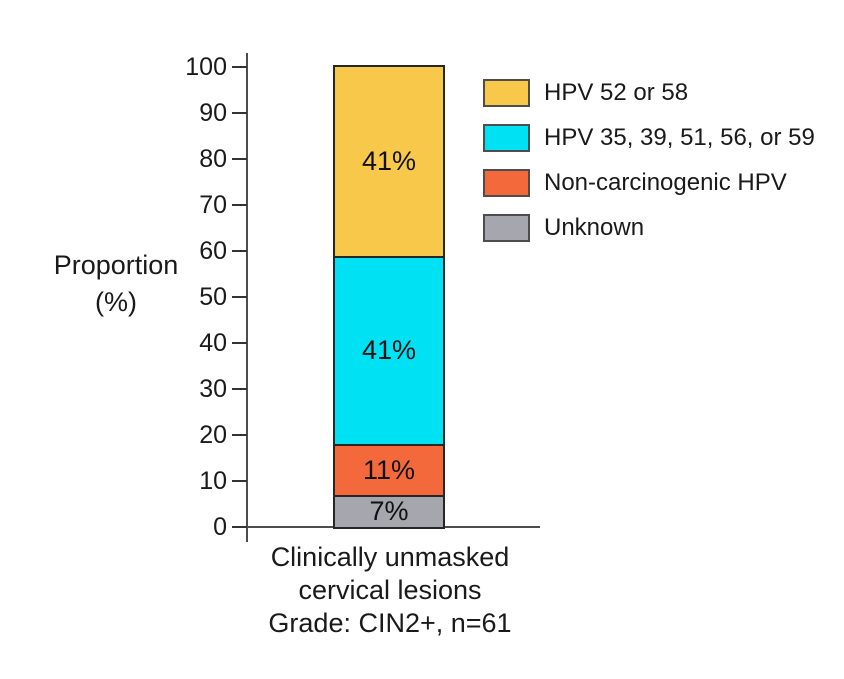  I want to click on bar-segment-hpv-52-or-58: 41%, so click(389, 161).